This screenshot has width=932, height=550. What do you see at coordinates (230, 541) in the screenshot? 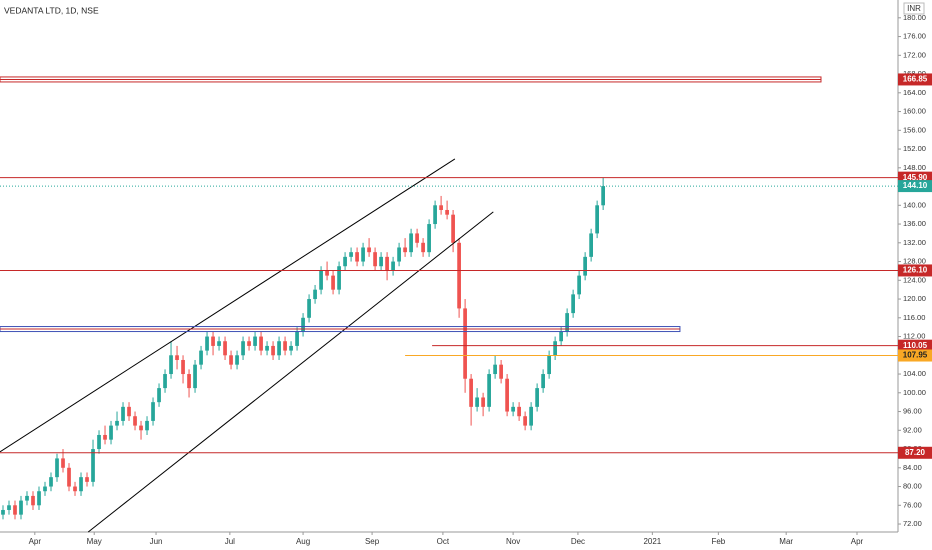
I see `x-tick-label: Jul` at bounding box center [230, 541].